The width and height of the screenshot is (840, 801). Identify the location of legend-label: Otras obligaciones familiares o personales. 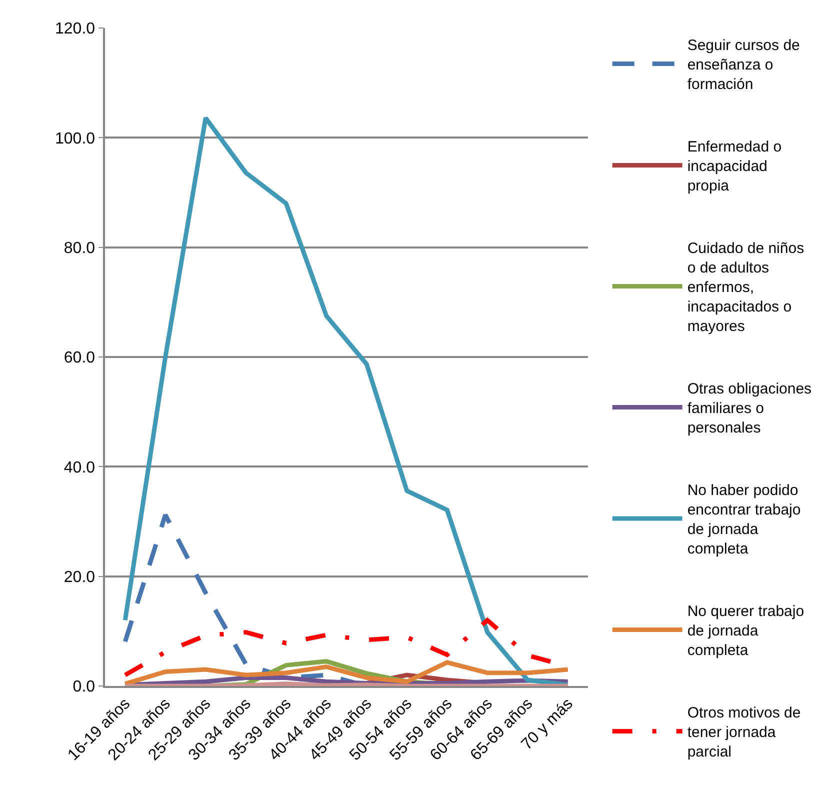
(749, 408).